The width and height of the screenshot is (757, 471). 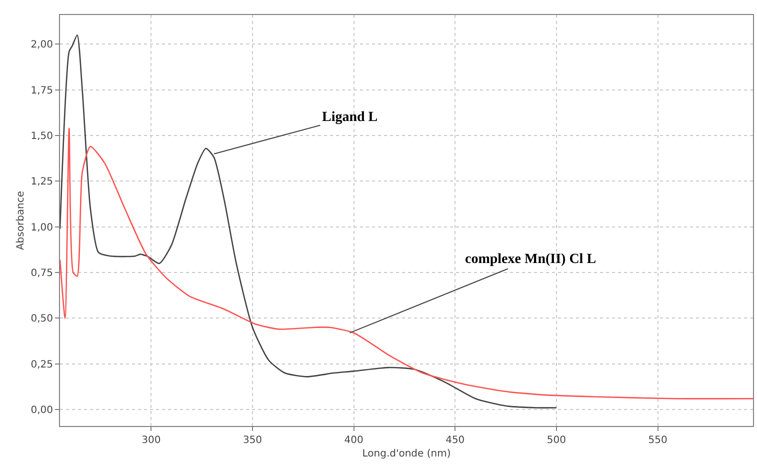 I want to click on y-tick-label: 0,00, so click(x=41, y=410).